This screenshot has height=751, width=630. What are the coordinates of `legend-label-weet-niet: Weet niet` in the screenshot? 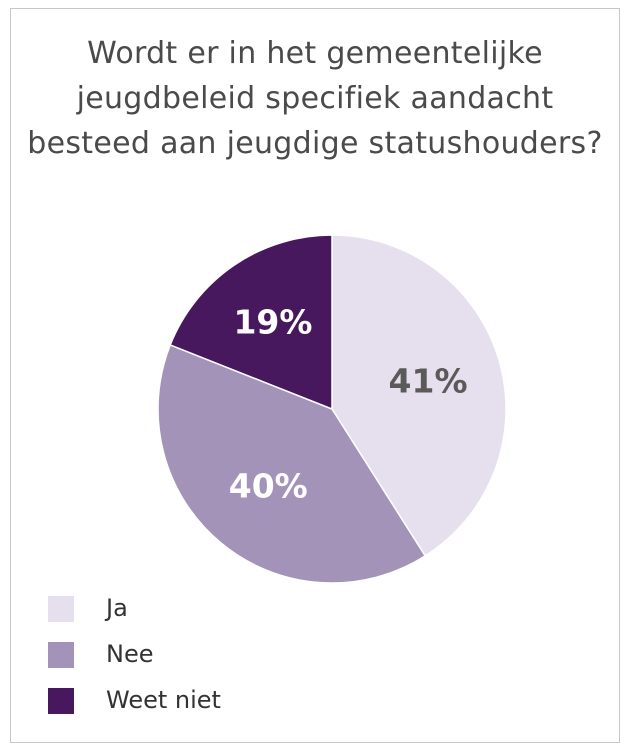 It's located at (163, 700).